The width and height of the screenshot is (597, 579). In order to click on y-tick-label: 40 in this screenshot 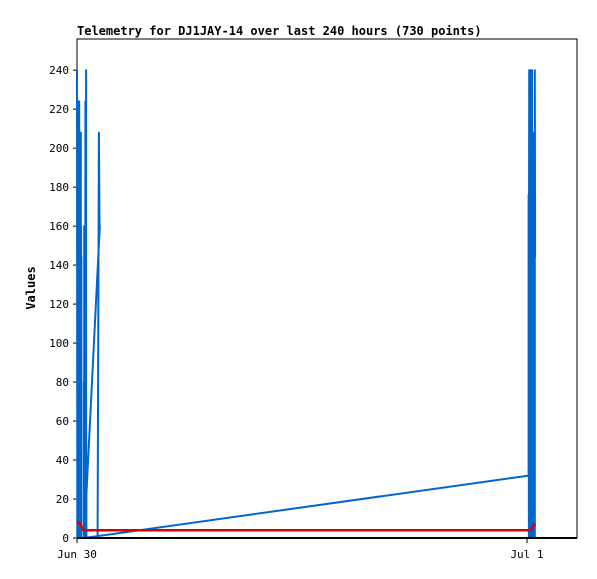, I will do `click(62, 460)`.